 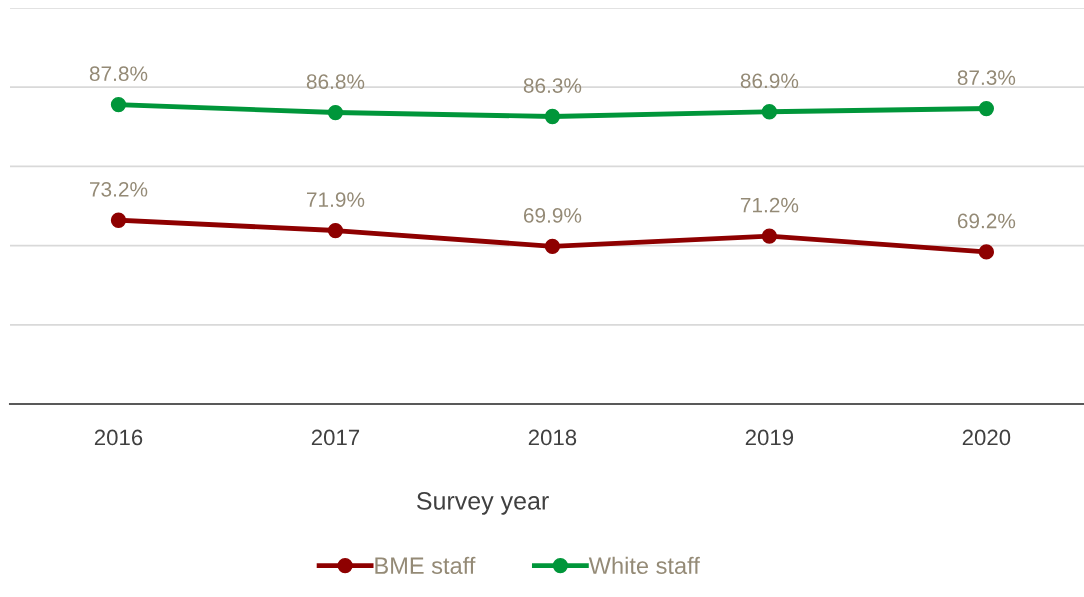 What do you see at coordinates (552, 437) in the screenshot?
I see `x-tick-label: 2018` at bounding box center [552, 437].